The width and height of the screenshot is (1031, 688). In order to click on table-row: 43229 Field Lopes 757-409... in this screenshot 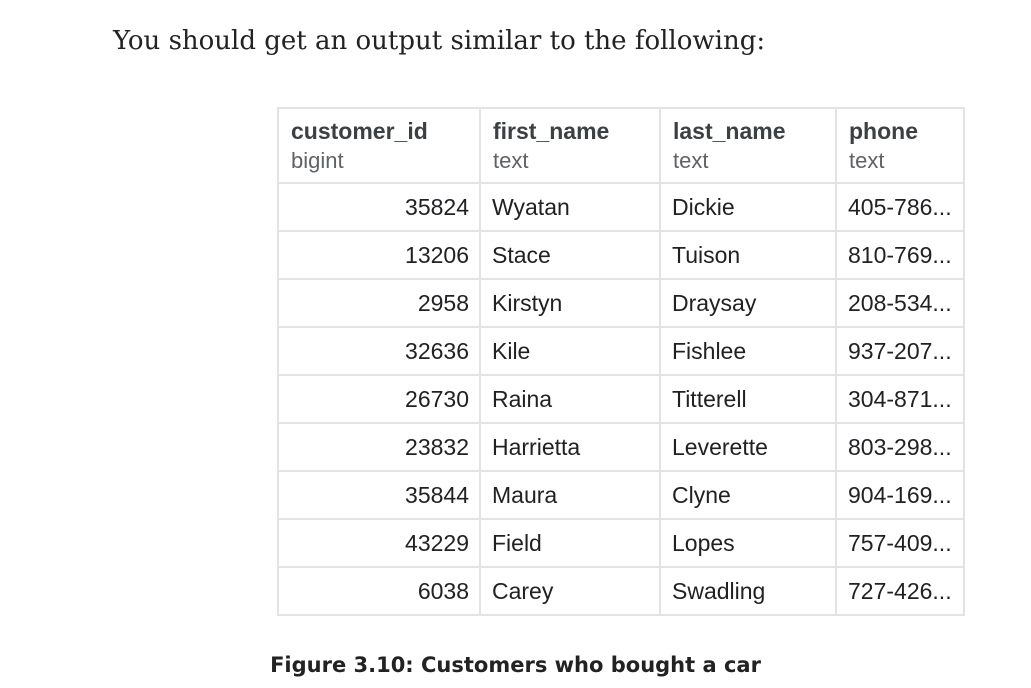, I will do `click(621, 543)`.